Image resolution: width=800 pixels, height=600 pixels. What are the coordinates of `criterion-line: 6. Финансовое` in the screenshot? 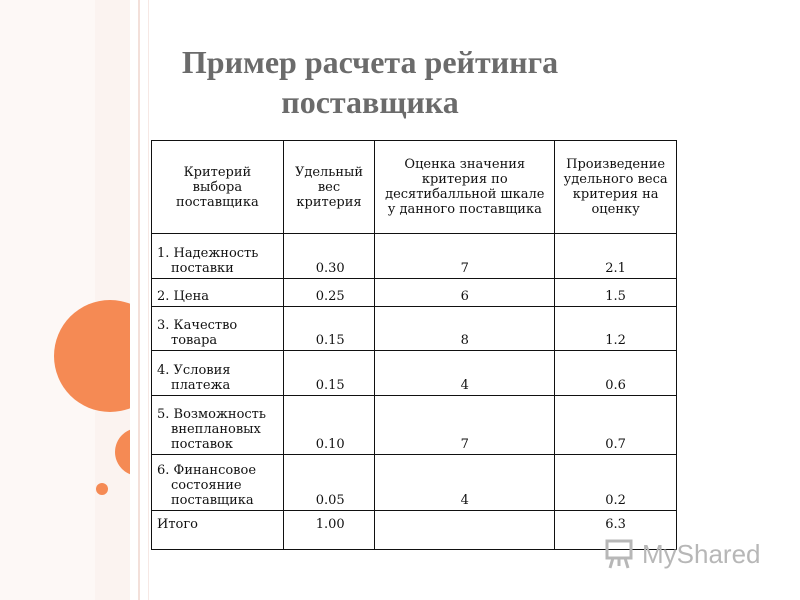 It's located at (207, 471).